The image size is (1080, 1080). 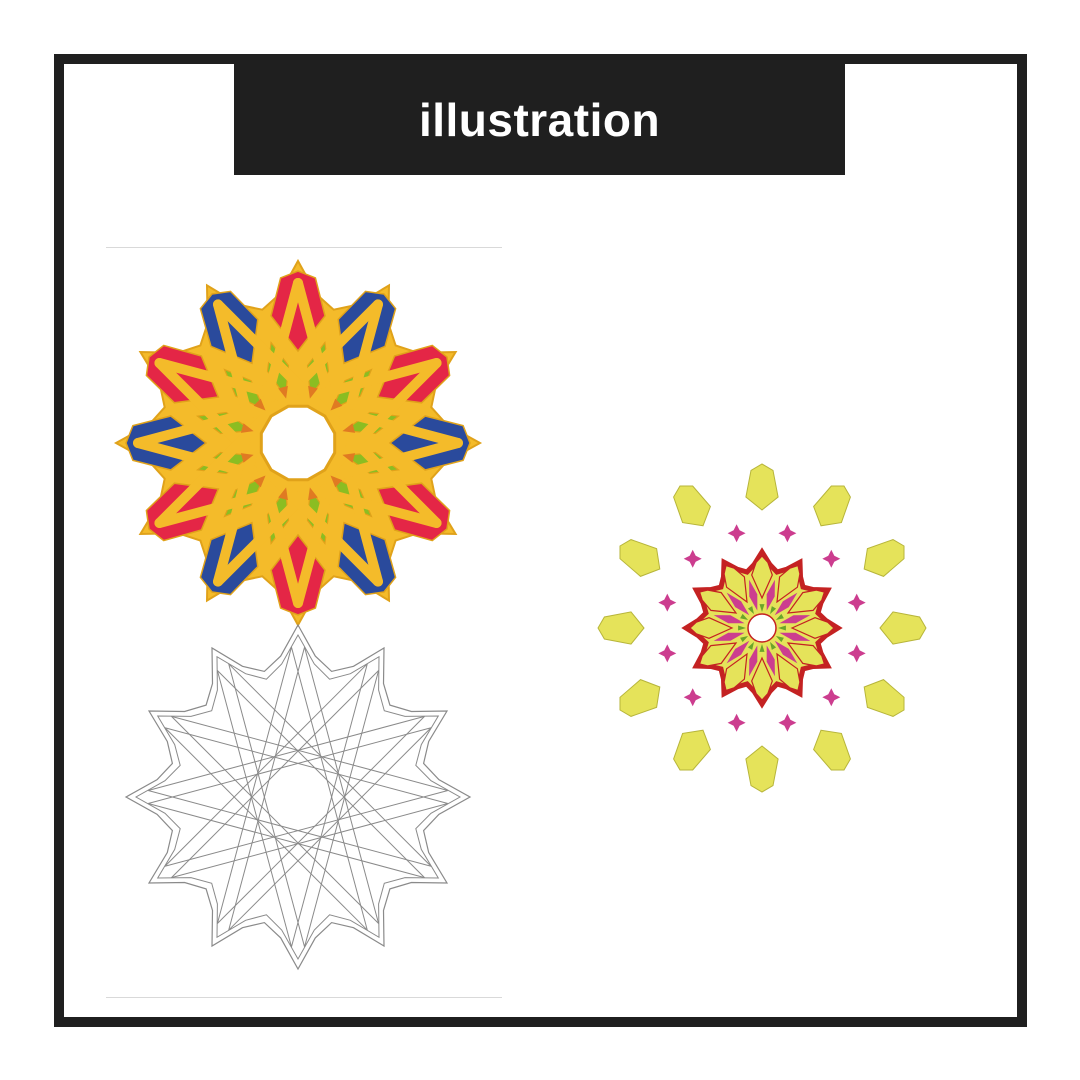 I want to click on center-hole, so click(x=298, y=443).